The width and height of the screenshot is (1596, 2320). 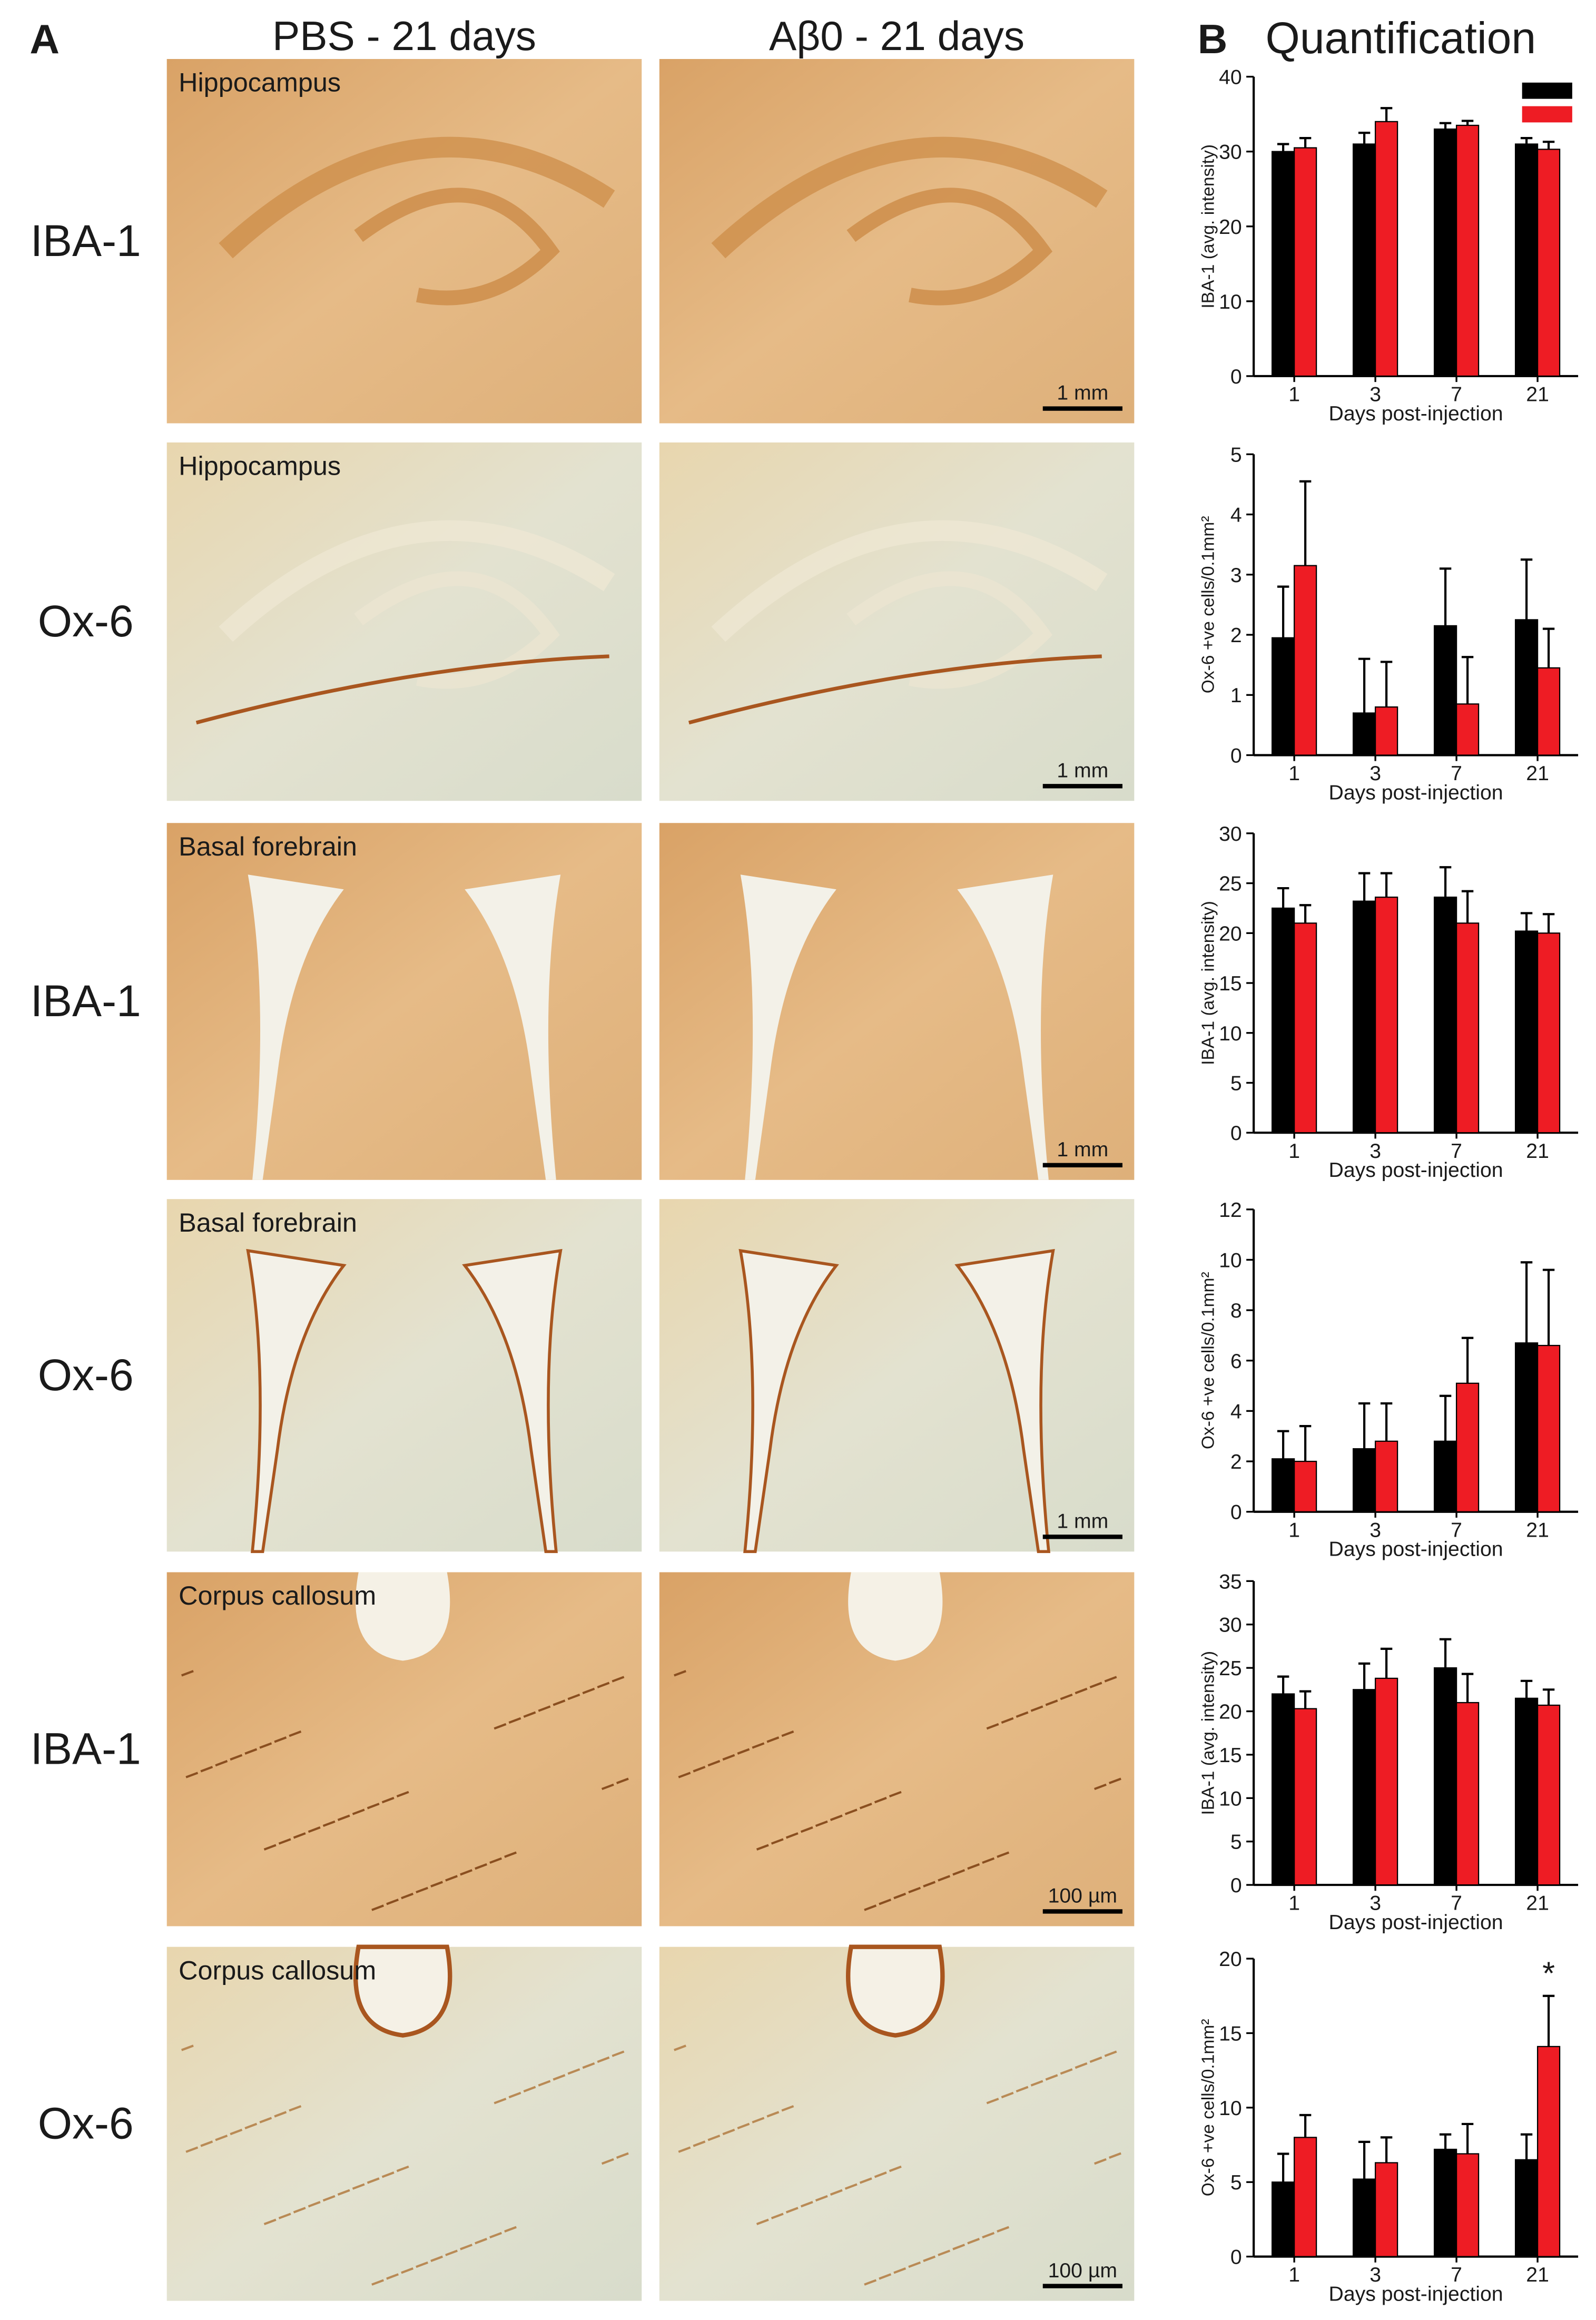 I want to click on micrograph: Hippocampus, so click(x=404, y=621).